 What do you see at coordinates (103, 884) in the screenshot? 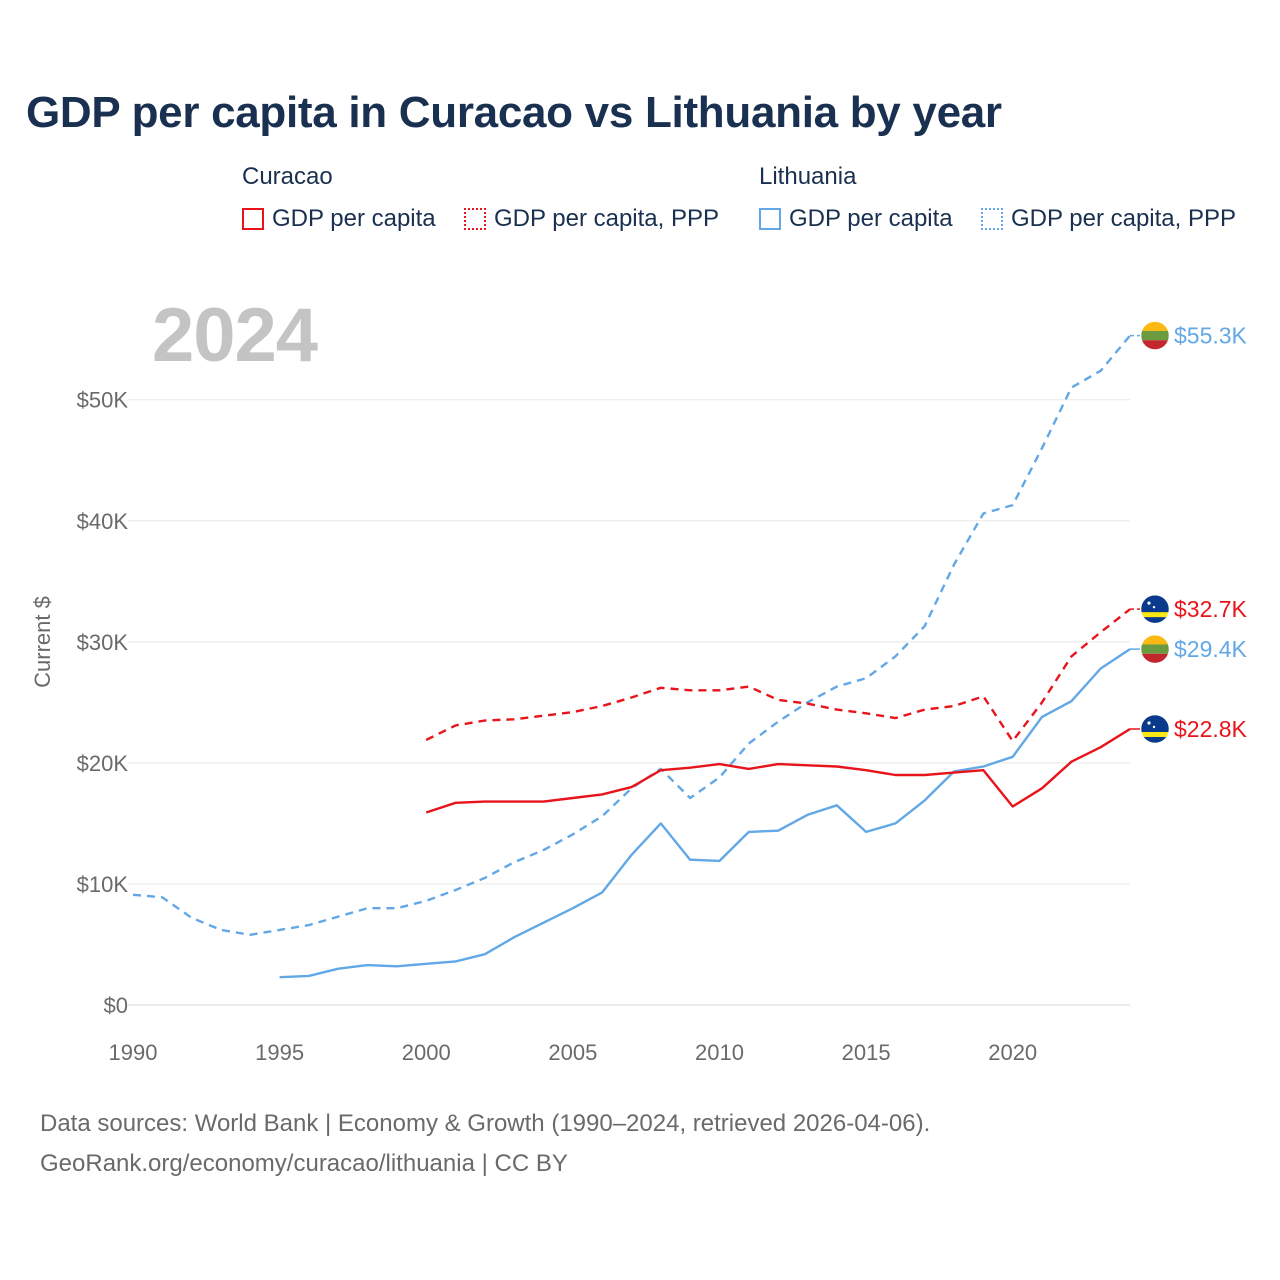
I see `y-tick-label: $10K` at bounding box center [103, 884].